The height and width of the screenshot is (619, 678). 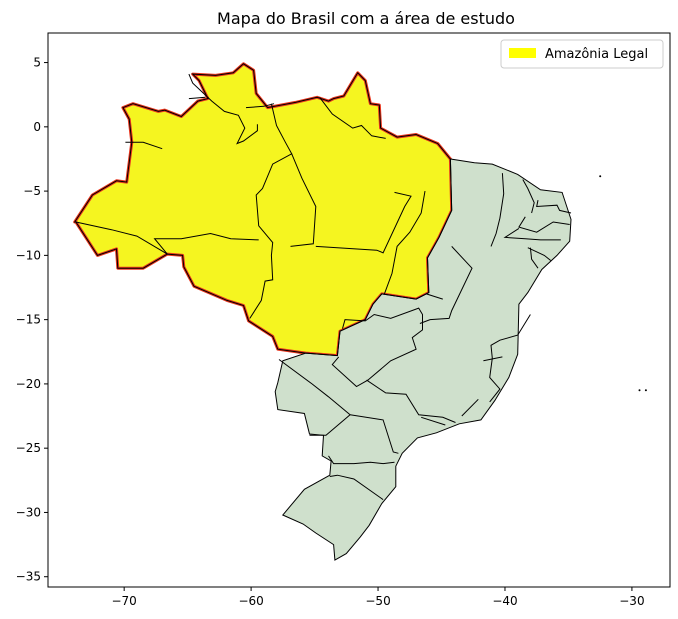 I want to click on y-axis-ticks: 5 0 −5 −10 −15 −20 −25 −30 −35, so click(x=32, y=320).